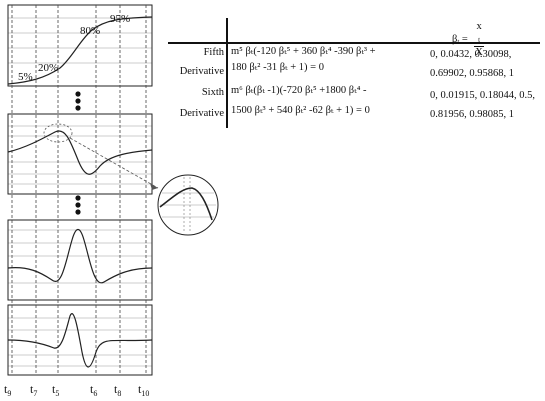 The width and height of the screenshot is (545, 401). I want to click on ellipsis-dots-lower, so click(78, 205).